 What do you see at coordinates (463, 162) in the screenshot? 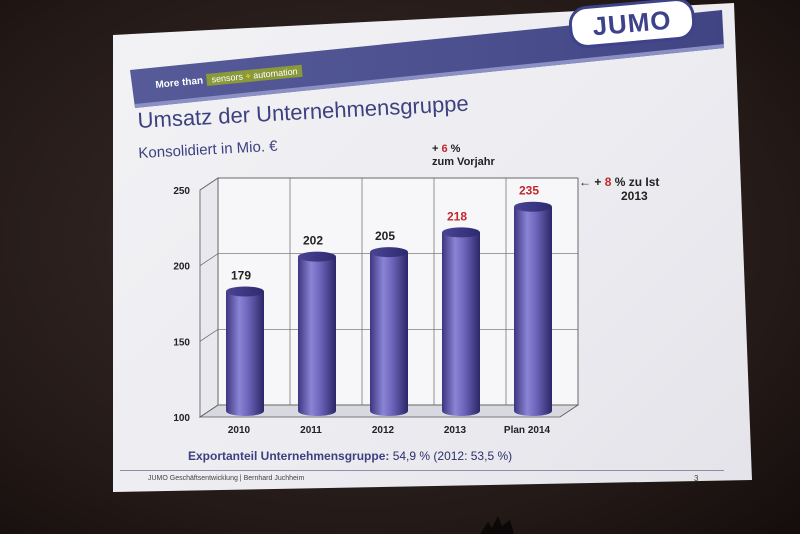
I see `yoy-line2: zum Vorjahr` at bounding box center [463, 162].